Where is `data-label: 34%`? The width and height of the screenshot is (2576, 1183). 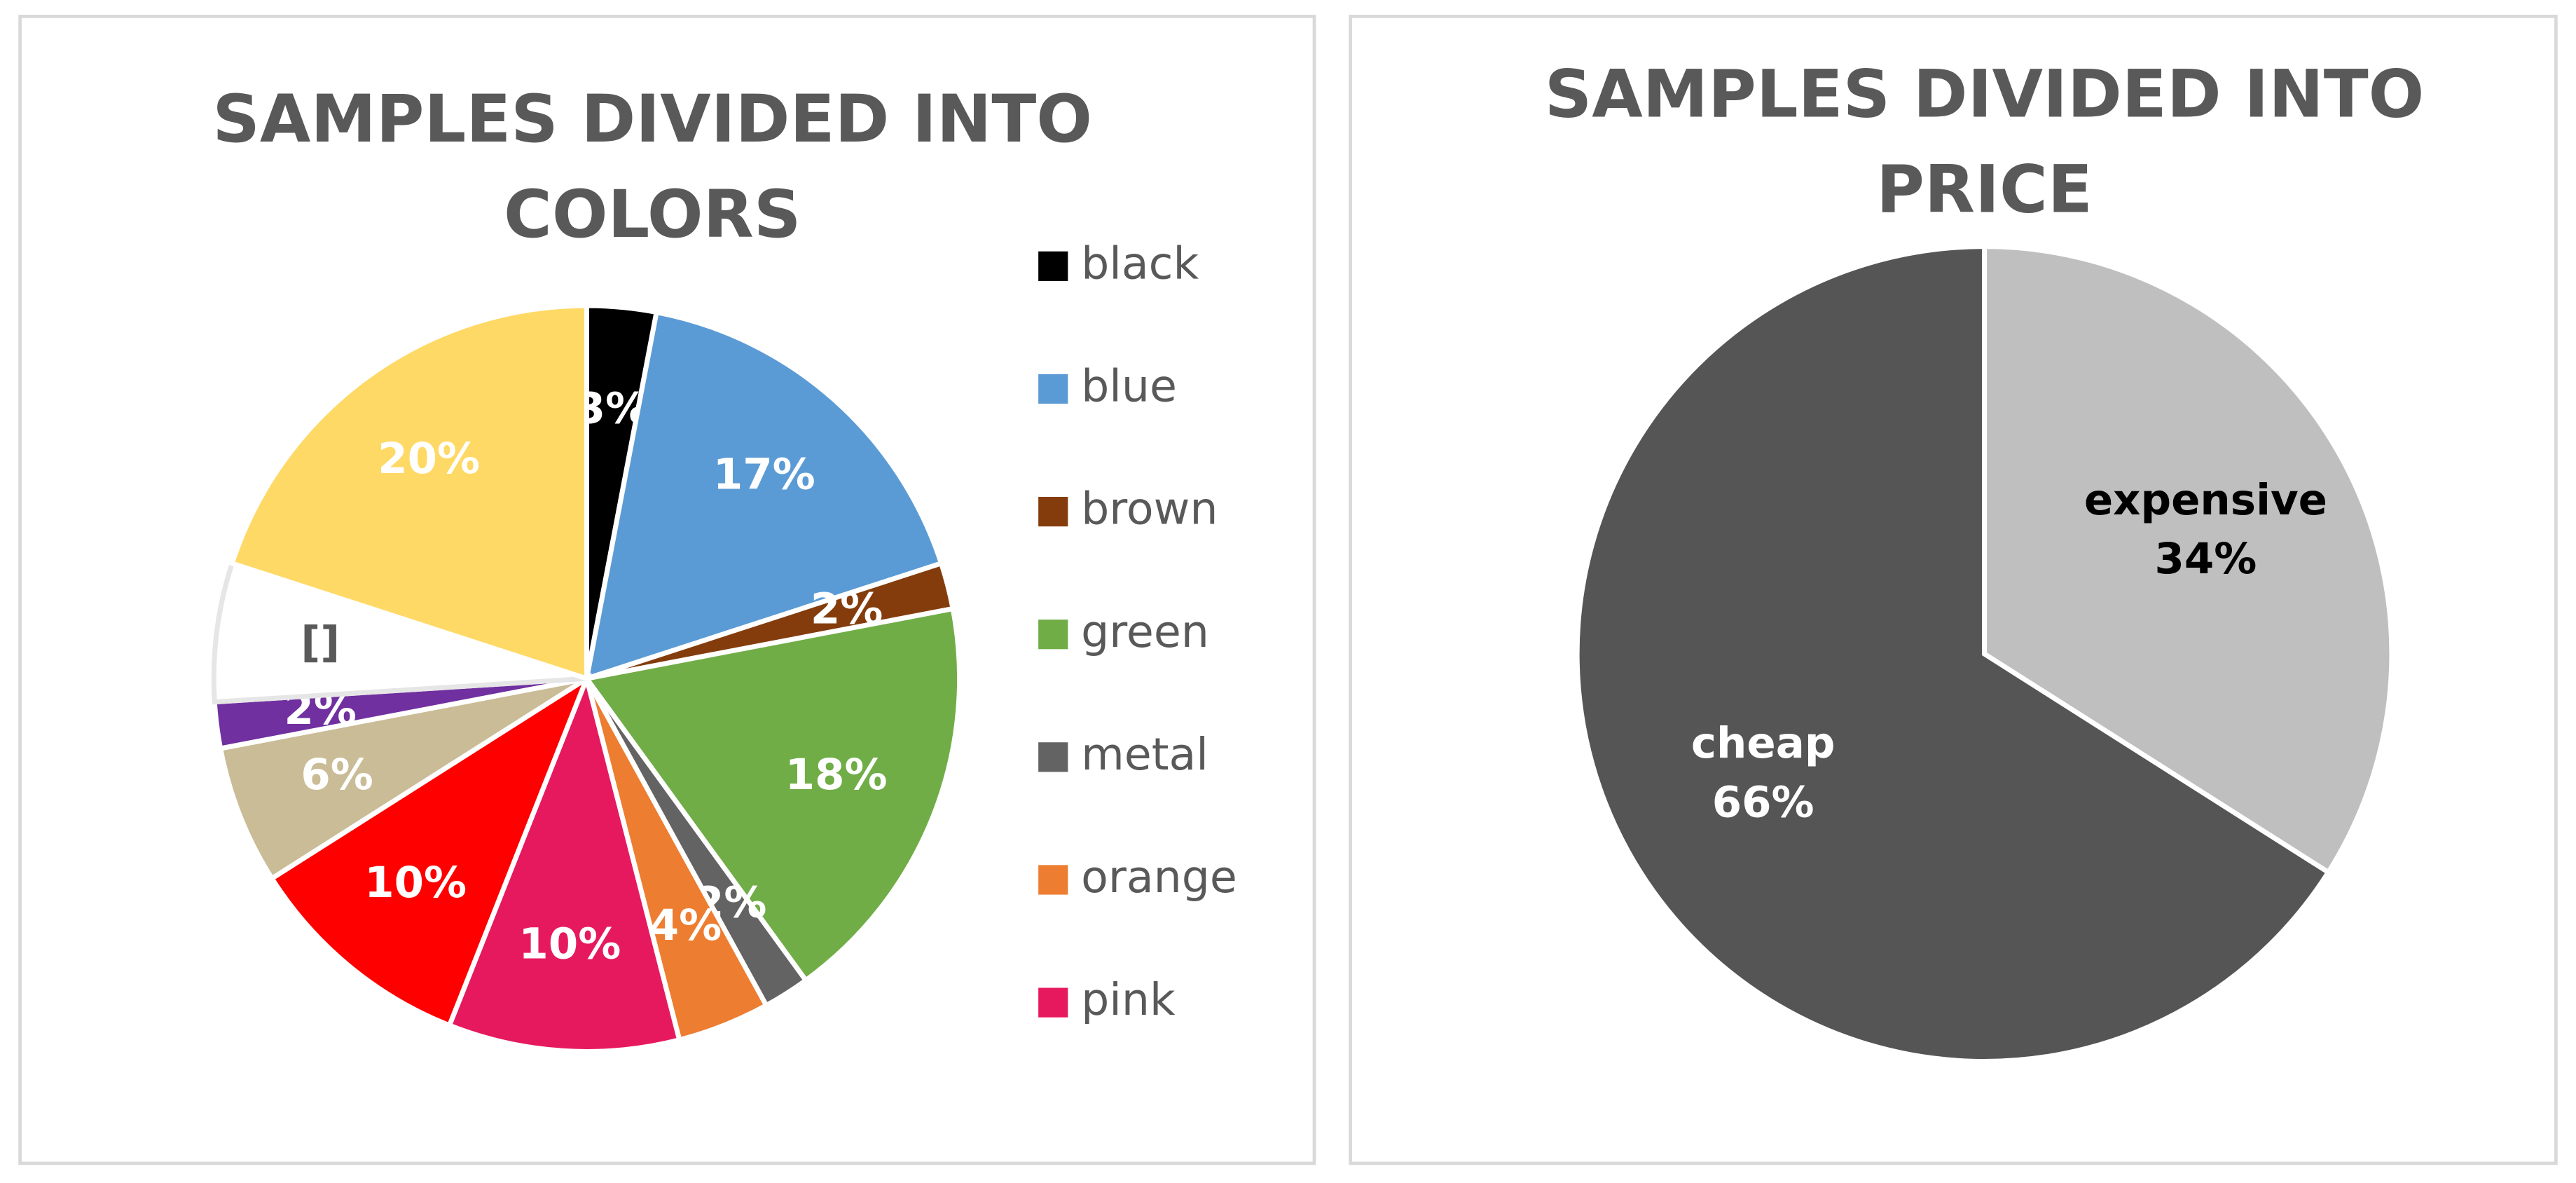
data-label: 34% is located at coordinates (2206, 559).